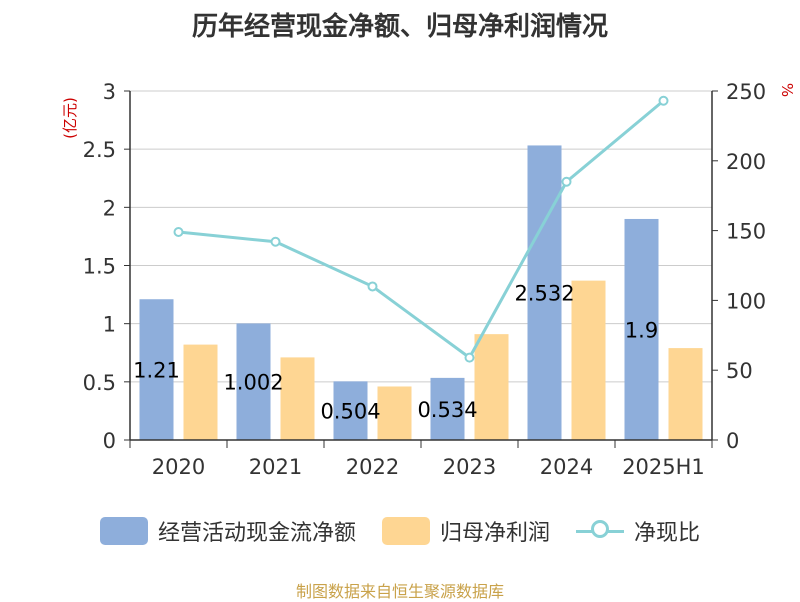 The image size is (800, 602). Describe the element at coordinates (109, 441) in the screenshot. I see `y-left-tick-label: 0` at that location.